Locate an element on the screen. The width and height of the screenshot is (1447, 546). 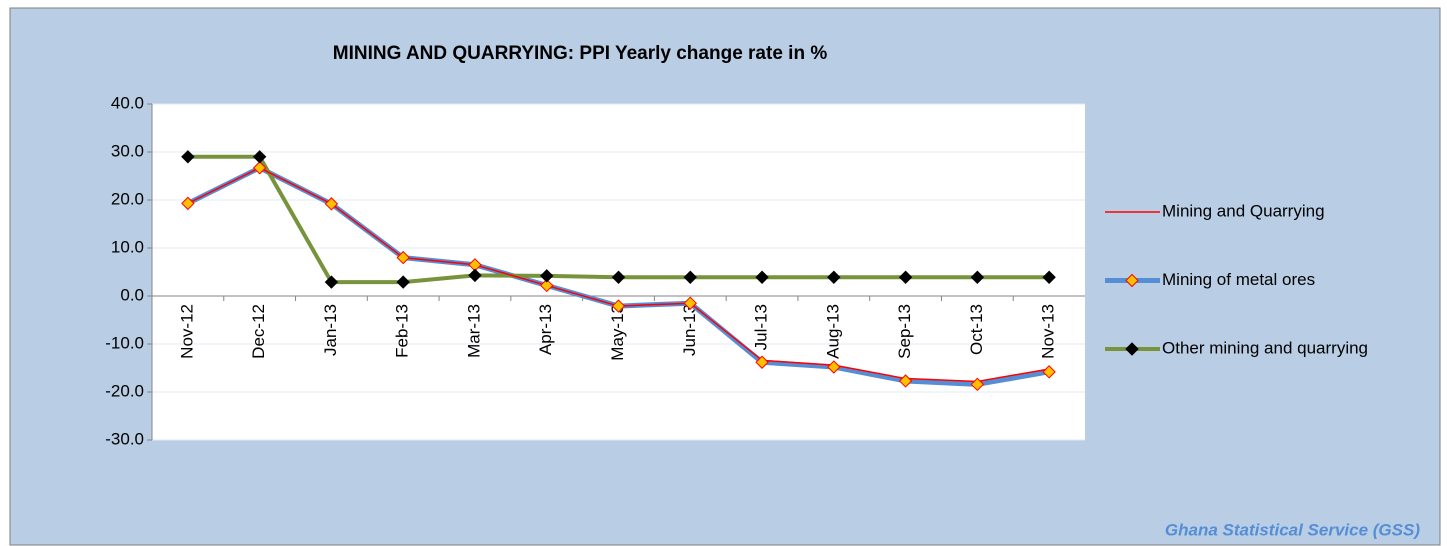
x-tick-label: Oct-13 is located at coordinates (976, 329).